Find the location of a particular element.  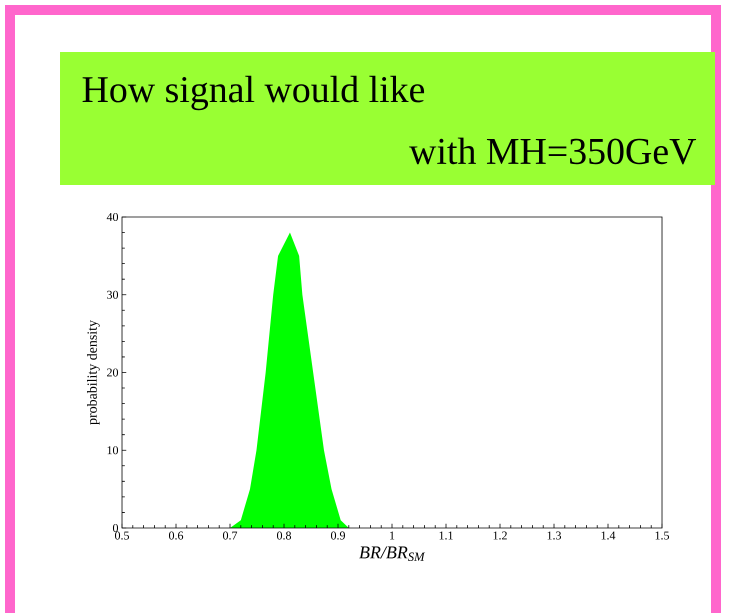

y-tick-label: 30 is located at coordinates (112, 294).